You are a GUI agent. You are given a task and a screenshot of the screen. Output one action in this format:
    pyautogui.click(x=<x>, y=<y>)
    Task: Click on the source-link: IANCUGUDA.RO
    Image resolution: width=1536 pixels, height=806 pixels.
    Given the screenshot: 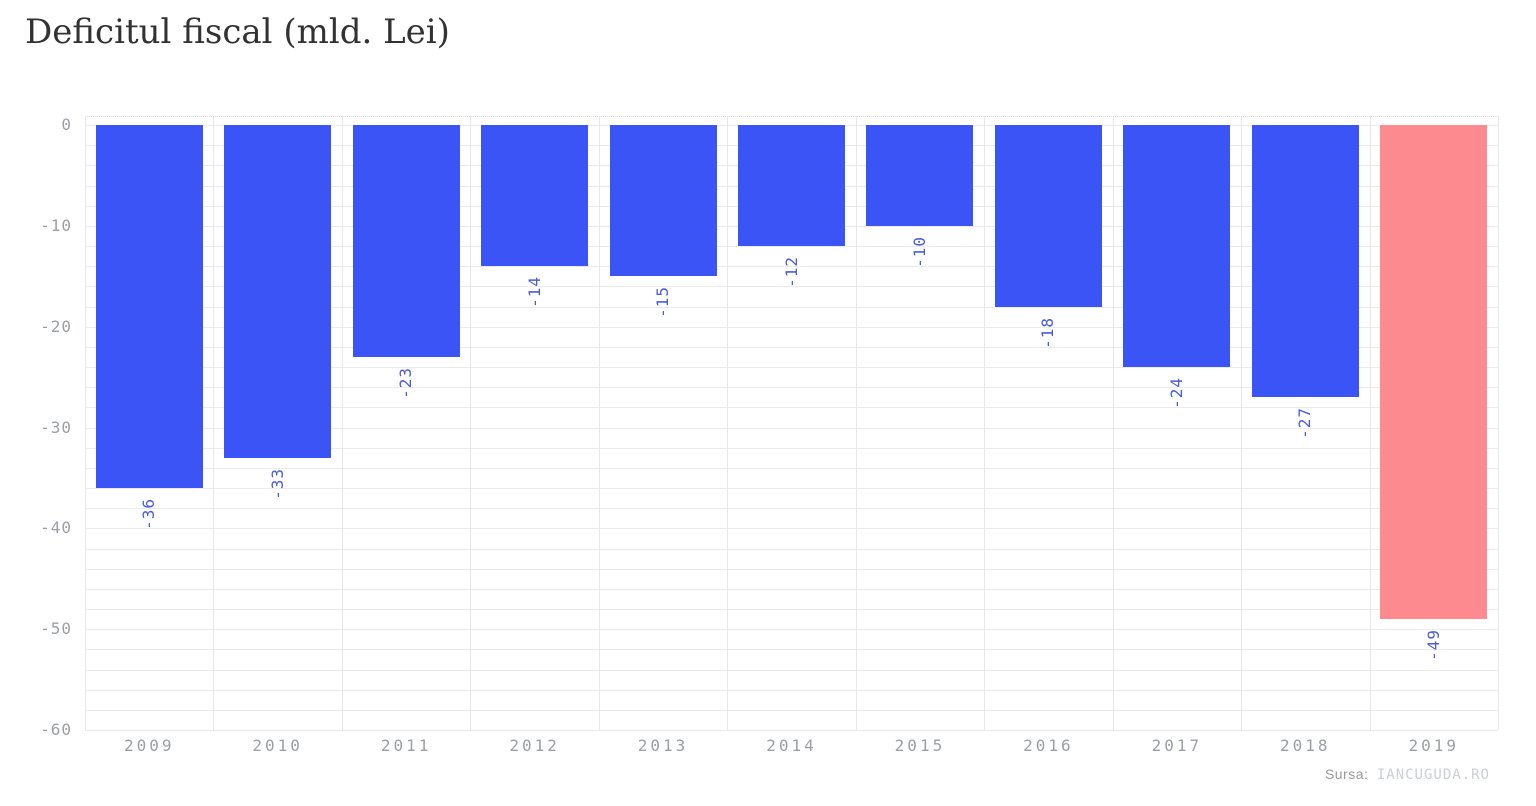 What is the action you would take?
    pyautogui.click(x=1433, y=775)
    